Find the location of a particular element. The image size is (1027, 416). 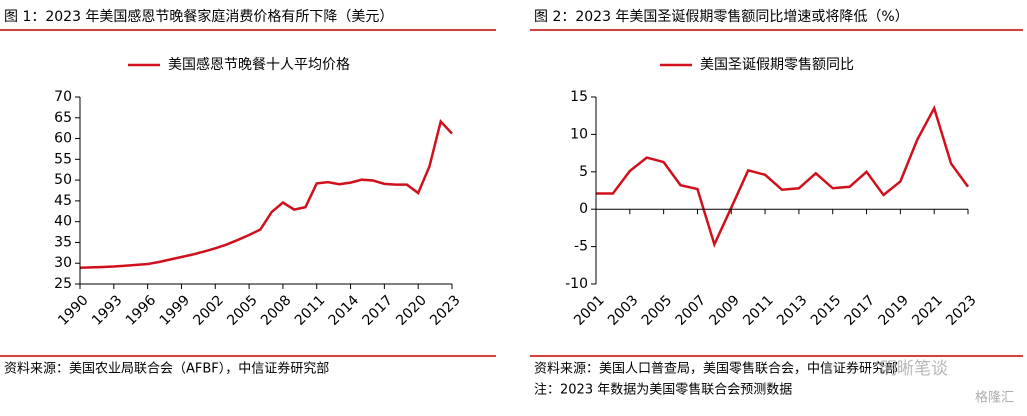

y-tick-label: 60 is located at coordinates (63, 139).